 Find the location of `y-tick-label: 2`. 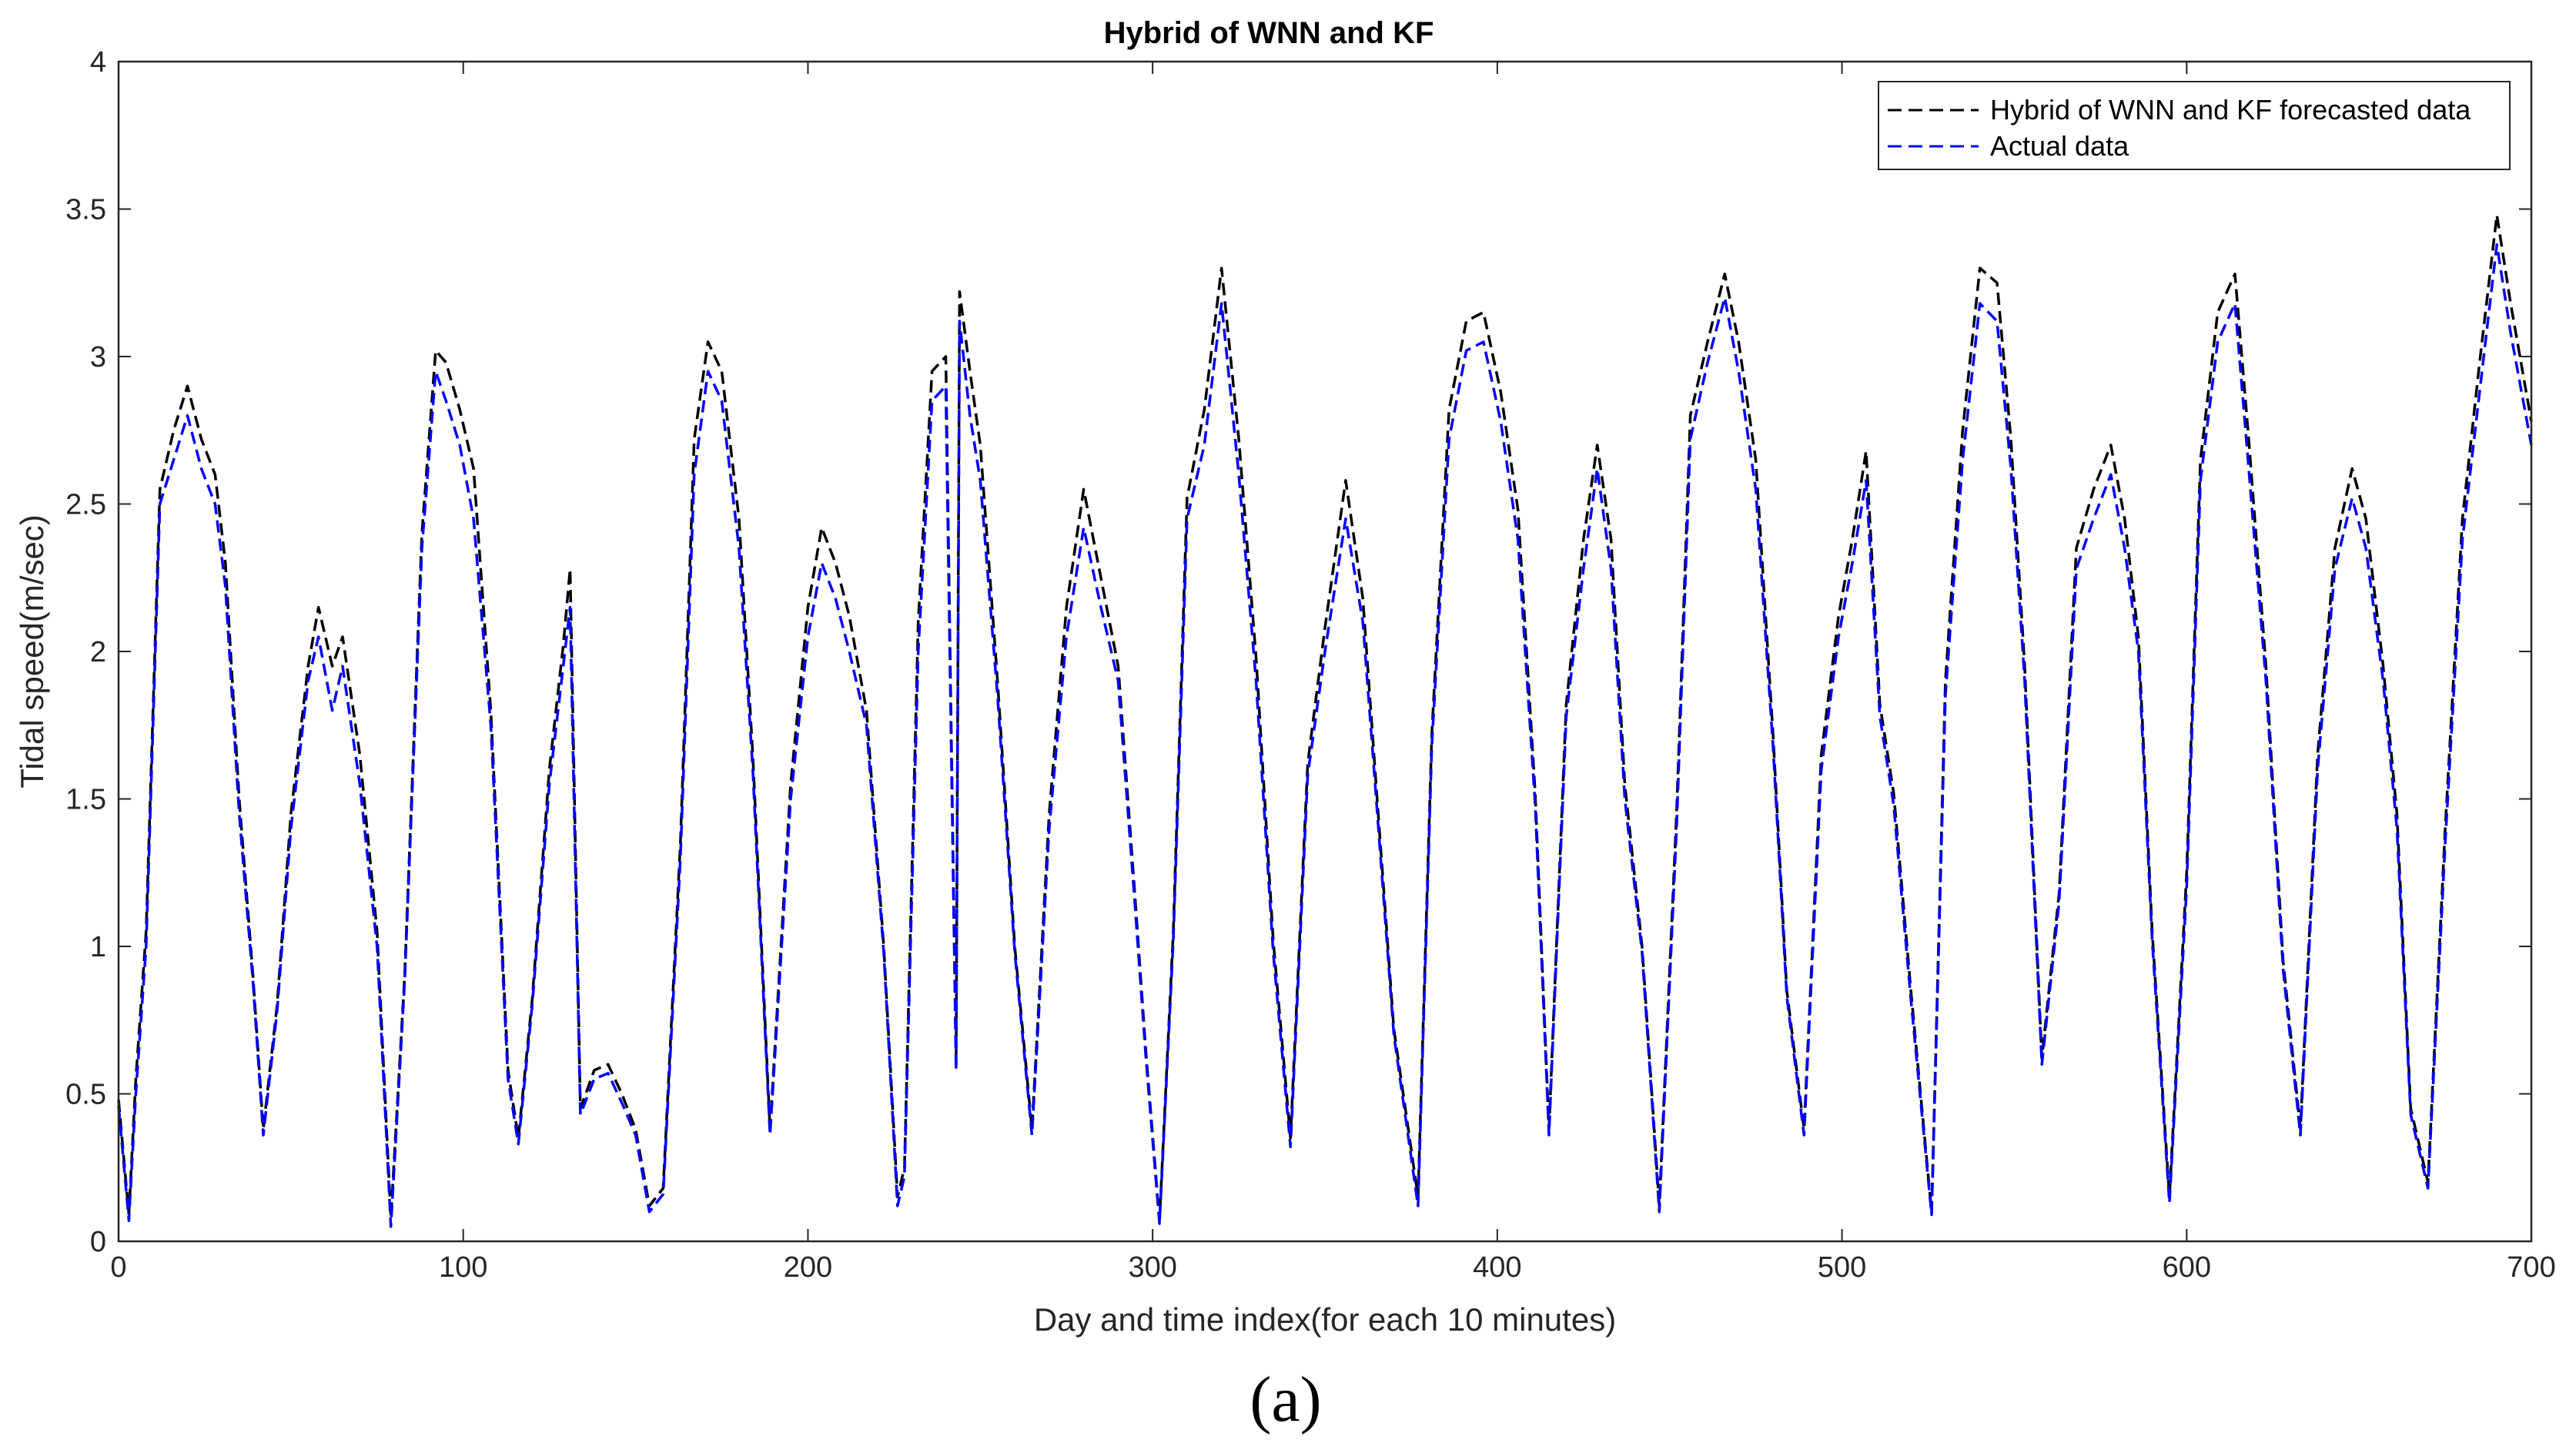

y-tick-label: 2 is located at coordinates (98, 652).